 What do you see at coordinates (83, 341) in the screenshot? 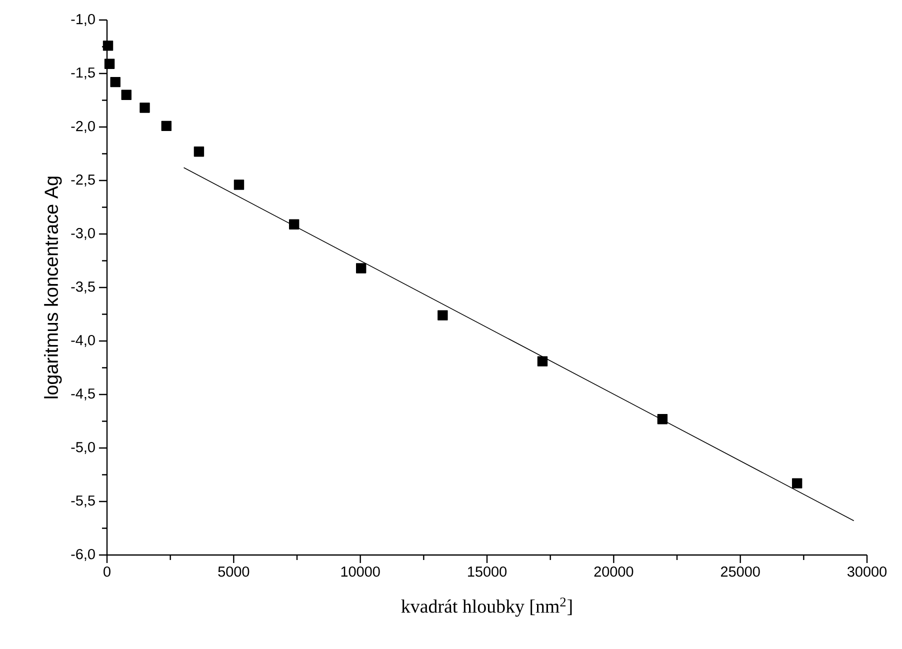
I see `y-tick-label: -4,0` at bounding box center [83, 341].